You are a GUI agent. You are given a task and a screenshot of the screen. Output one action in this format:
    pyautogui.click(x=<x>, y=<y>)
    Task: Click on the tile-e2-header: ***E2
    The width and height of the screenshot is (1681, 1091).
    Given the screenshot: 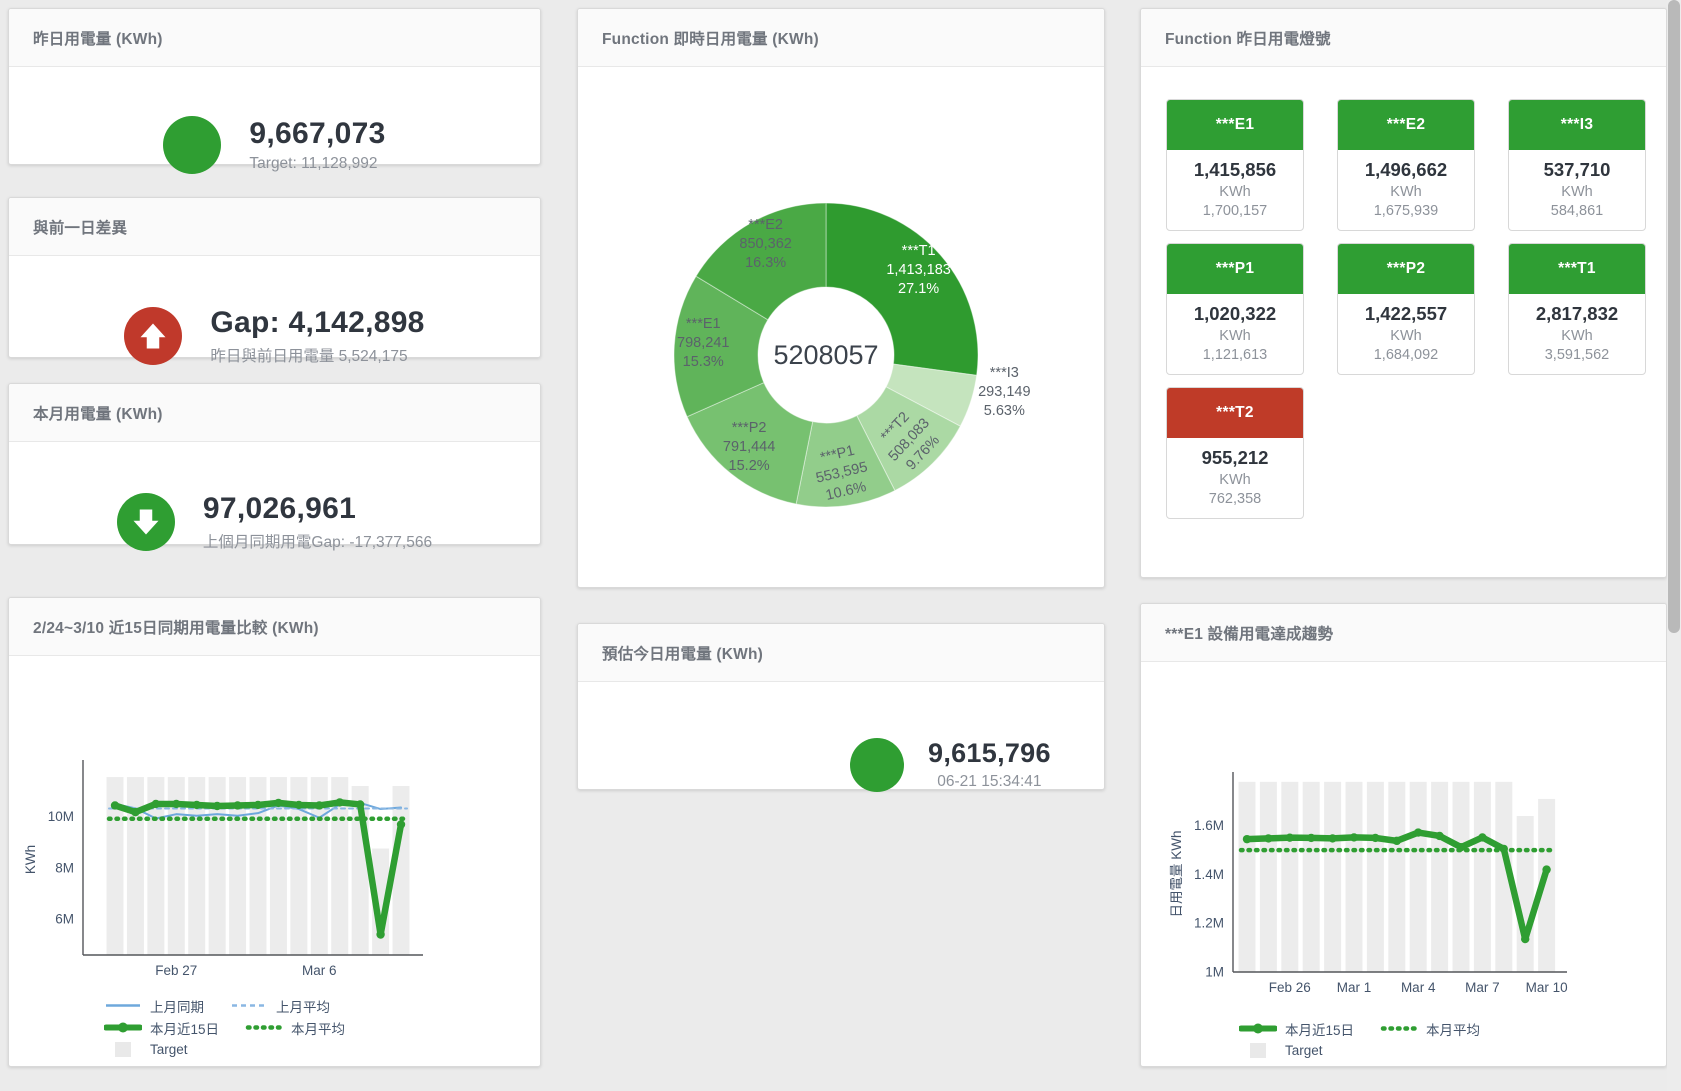 What is the action you would take?
    pyautogui.click(x=1406, y=125)
    